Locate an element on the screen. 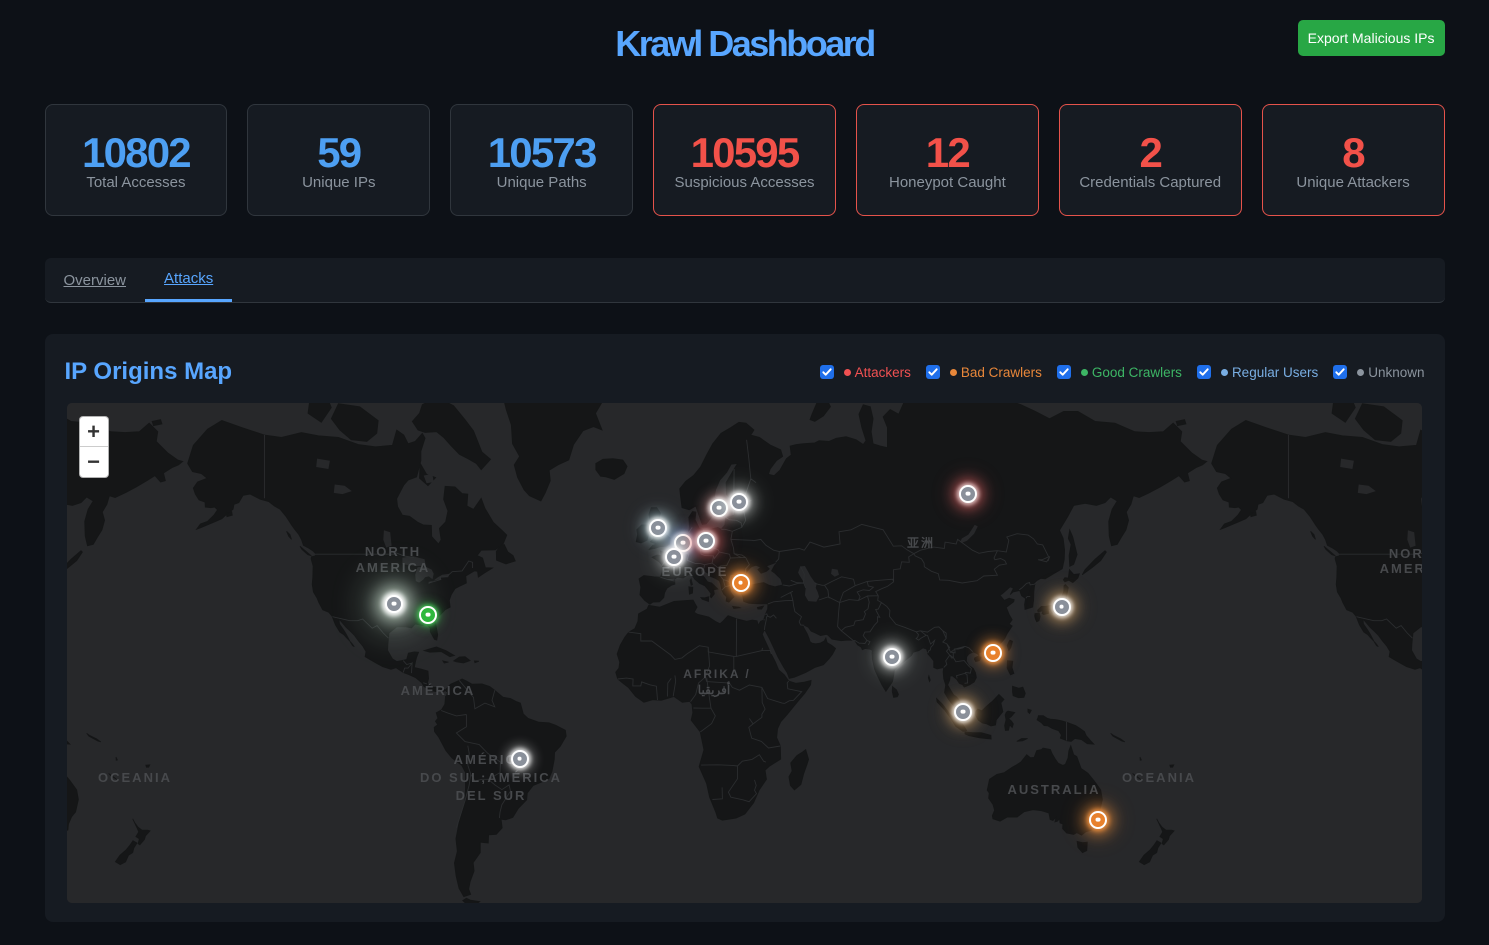 The height and width of the screenshot is (945, 1489). svg-text: AUSTRALIA is located at coordinates (1053, 789).